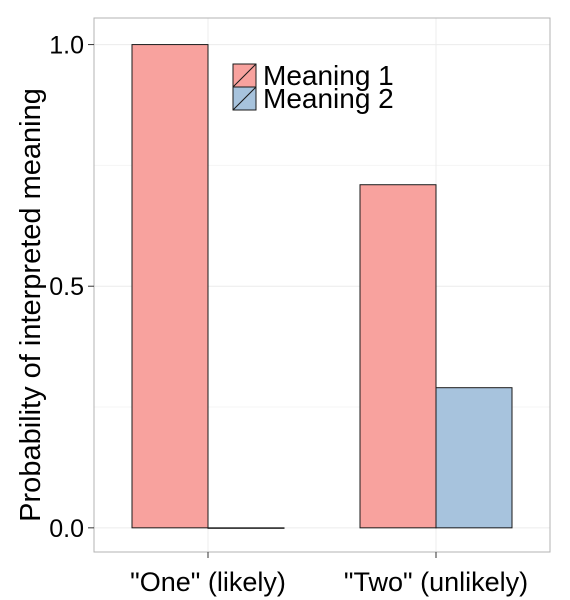  Describe the element at coordinates (66, 287) in the screenshot. I see `y-tick-label: 0.5` at that location.